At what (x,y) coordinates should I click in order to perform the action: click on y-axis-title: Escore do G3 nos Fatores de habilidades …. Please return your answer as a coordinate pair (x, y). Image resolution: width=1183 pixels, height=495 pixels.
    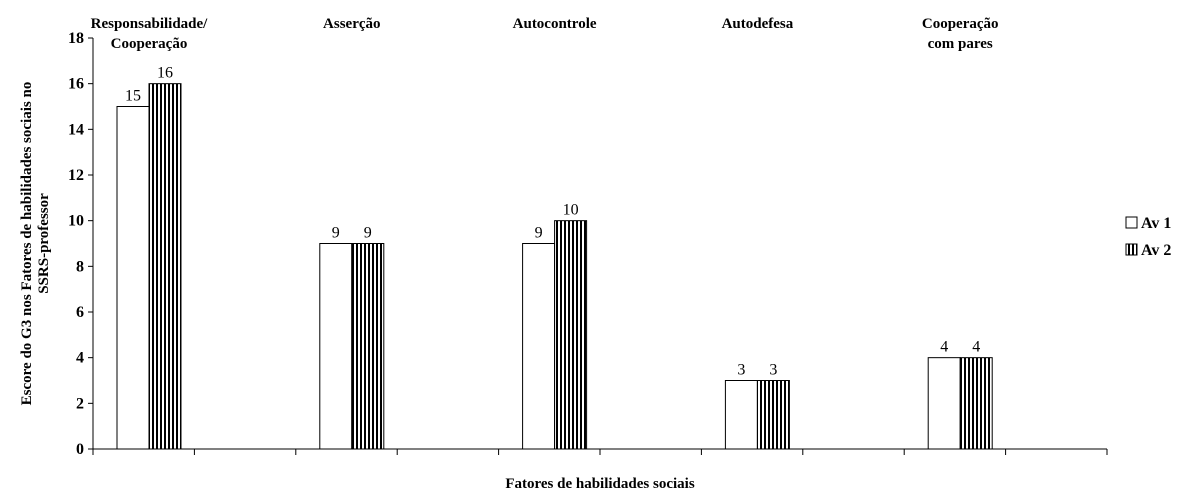
    Looking at the image, I should click on (35, 244).